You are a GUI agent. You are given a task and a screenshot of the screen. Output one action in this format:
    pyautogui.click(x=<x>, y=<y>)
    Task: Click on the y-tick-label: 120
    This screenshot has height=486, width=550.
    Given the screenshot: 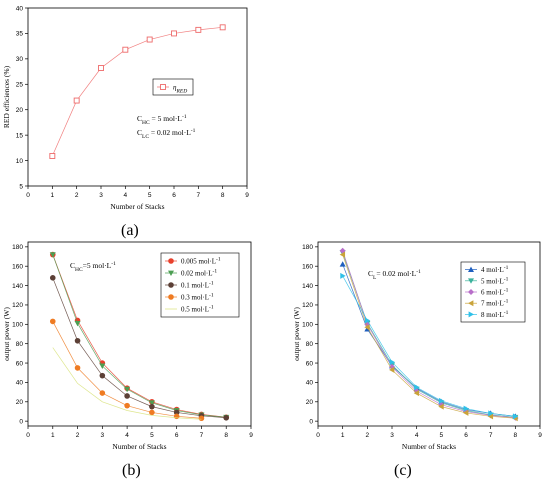 What is the action you would take?
    pyautogui.click(x=17, y=305)
    